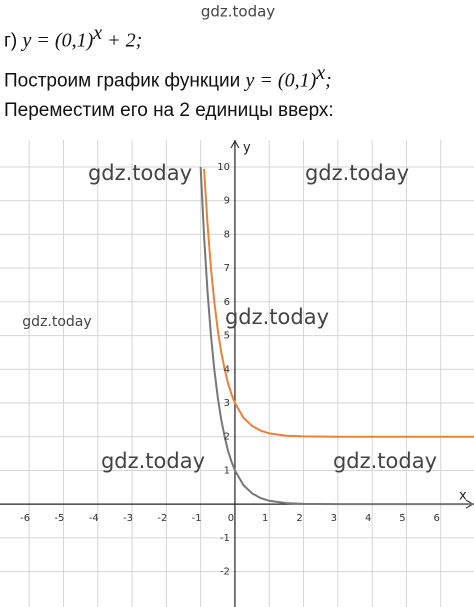  Describe the element at coordinates (225, 538) in the screenshot. I see `y-tick-label: -1` at that location.